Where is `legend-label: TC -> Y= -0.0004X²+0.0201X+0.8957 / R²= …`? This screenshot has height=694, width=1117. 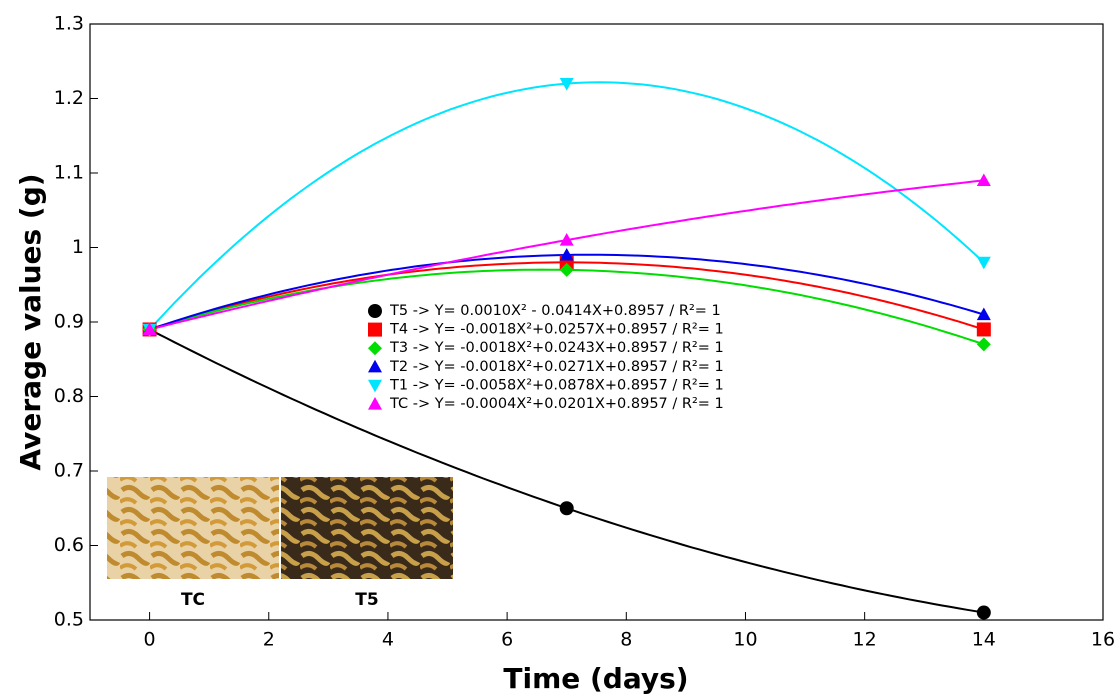 legend-label: TC -> Y= -0.0004X²+0.0201X+0.8957 / R²= … is located at coordinates (556, 404).